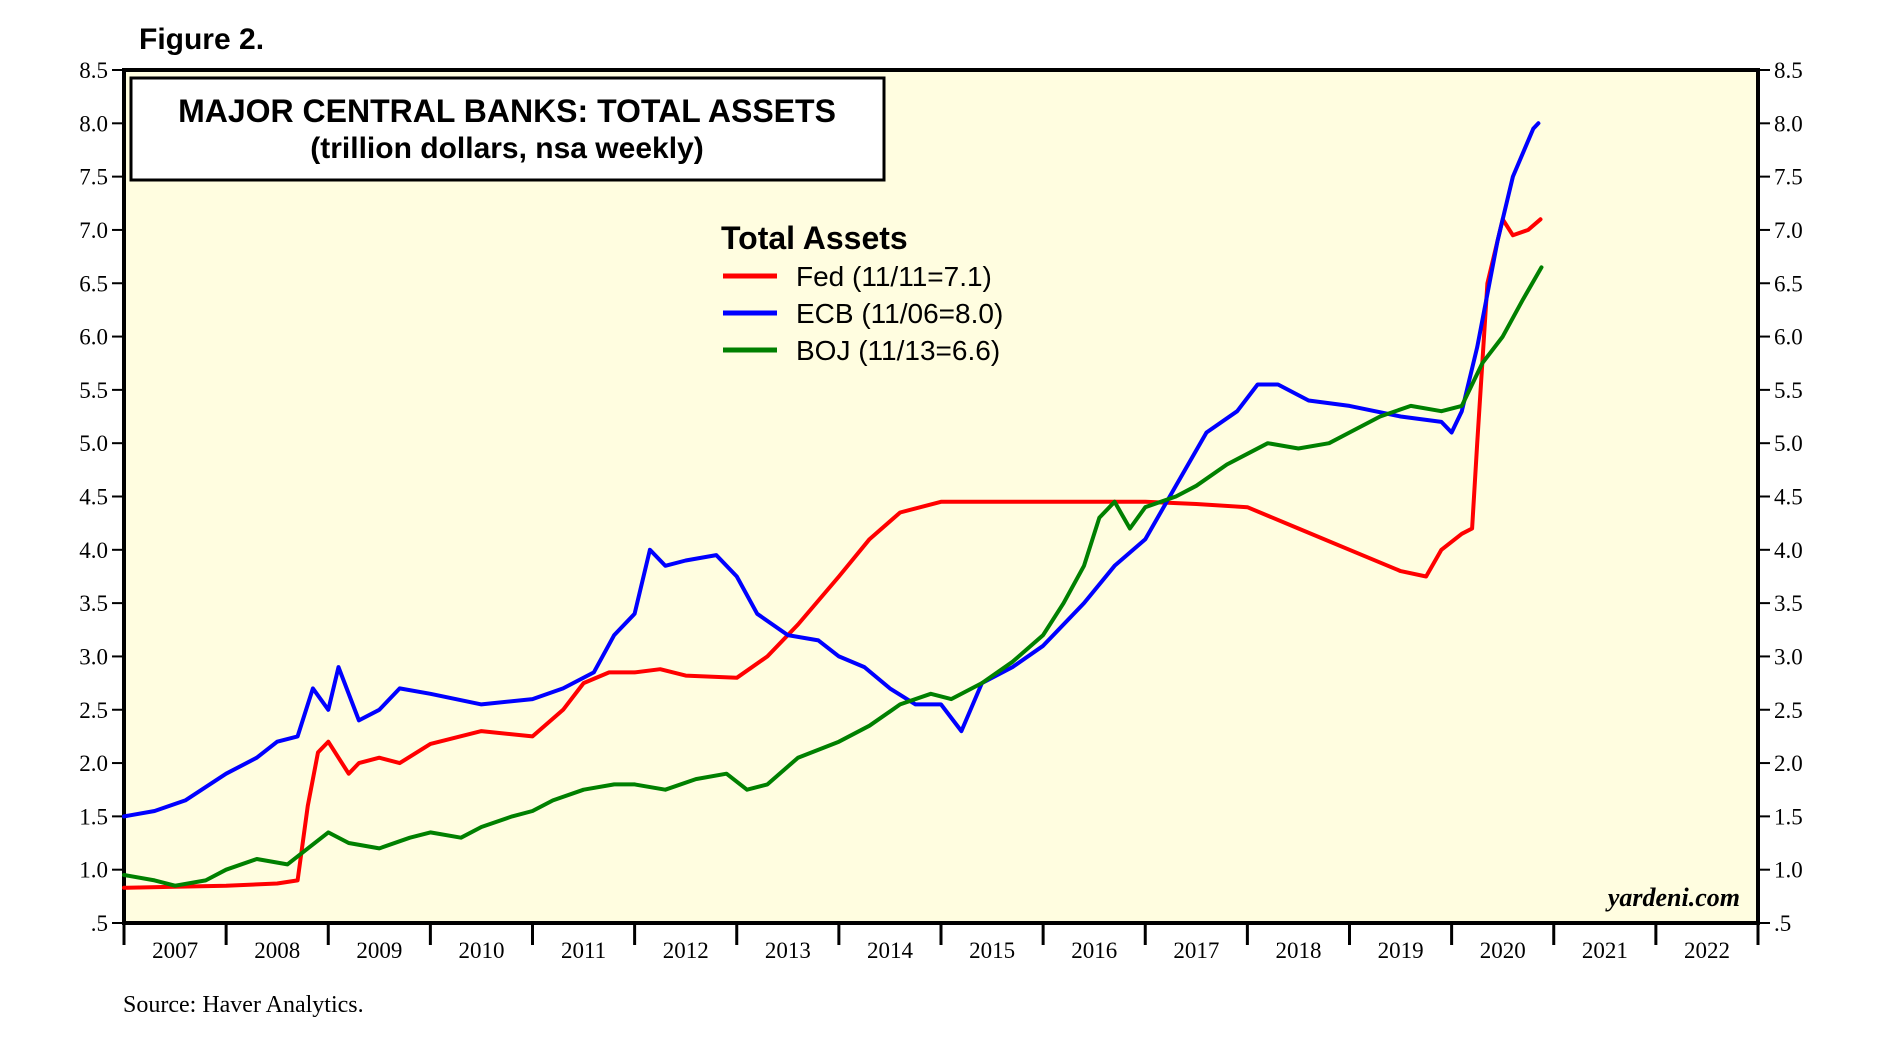 This screenshot has width=1895, height=1056. I want to click on x-tick-label: 2009, so click(379, 950).